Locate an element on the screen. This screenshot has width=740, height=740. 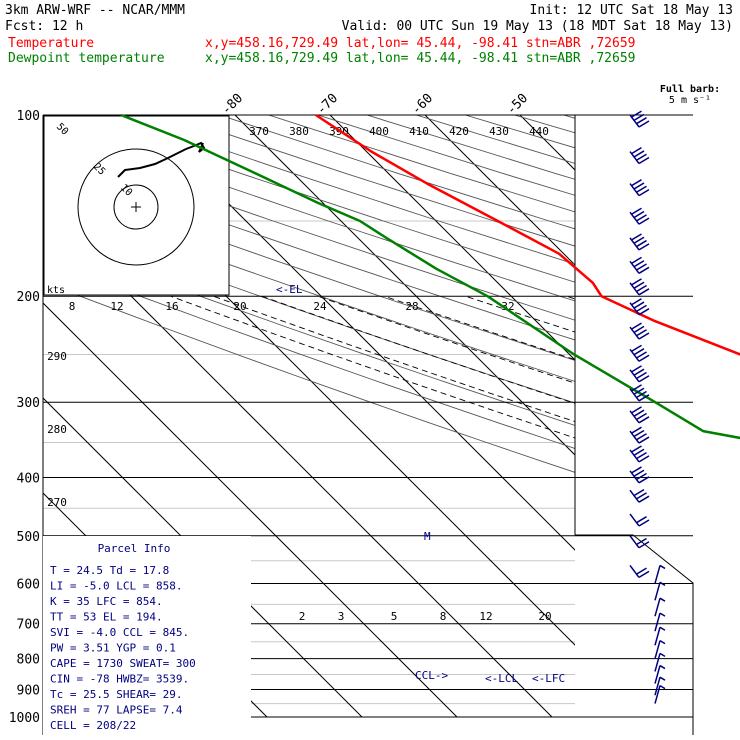
pressure-tick-label: 400 is located at coordinates (28, 478).